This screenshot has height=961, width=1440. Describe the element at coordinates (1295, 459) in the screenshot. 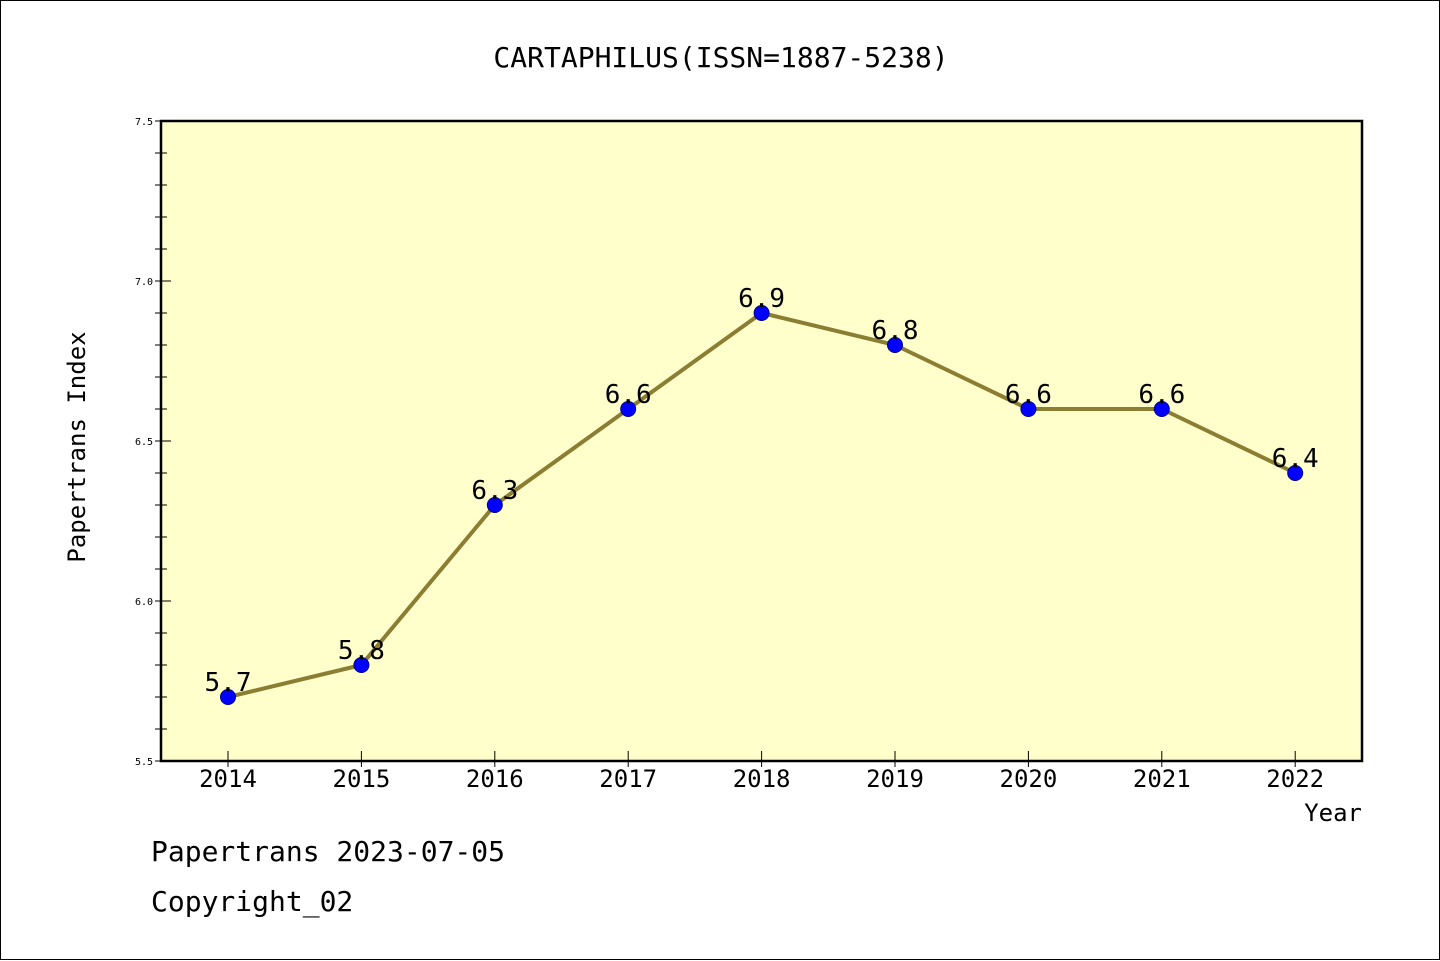

I see `data-label: 6.4` at that location.